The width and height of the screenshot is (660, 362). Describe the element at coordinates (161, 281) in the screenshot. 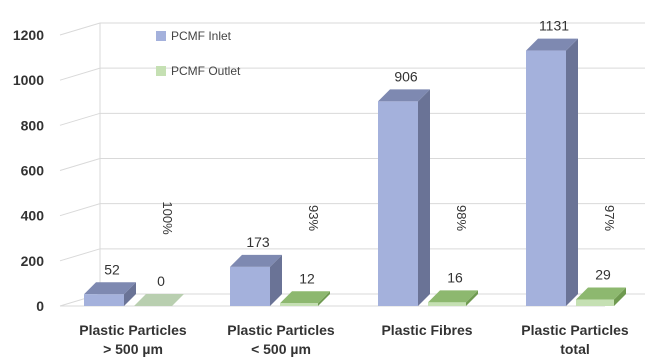

I see `outlet-value-label: 0` at that location.